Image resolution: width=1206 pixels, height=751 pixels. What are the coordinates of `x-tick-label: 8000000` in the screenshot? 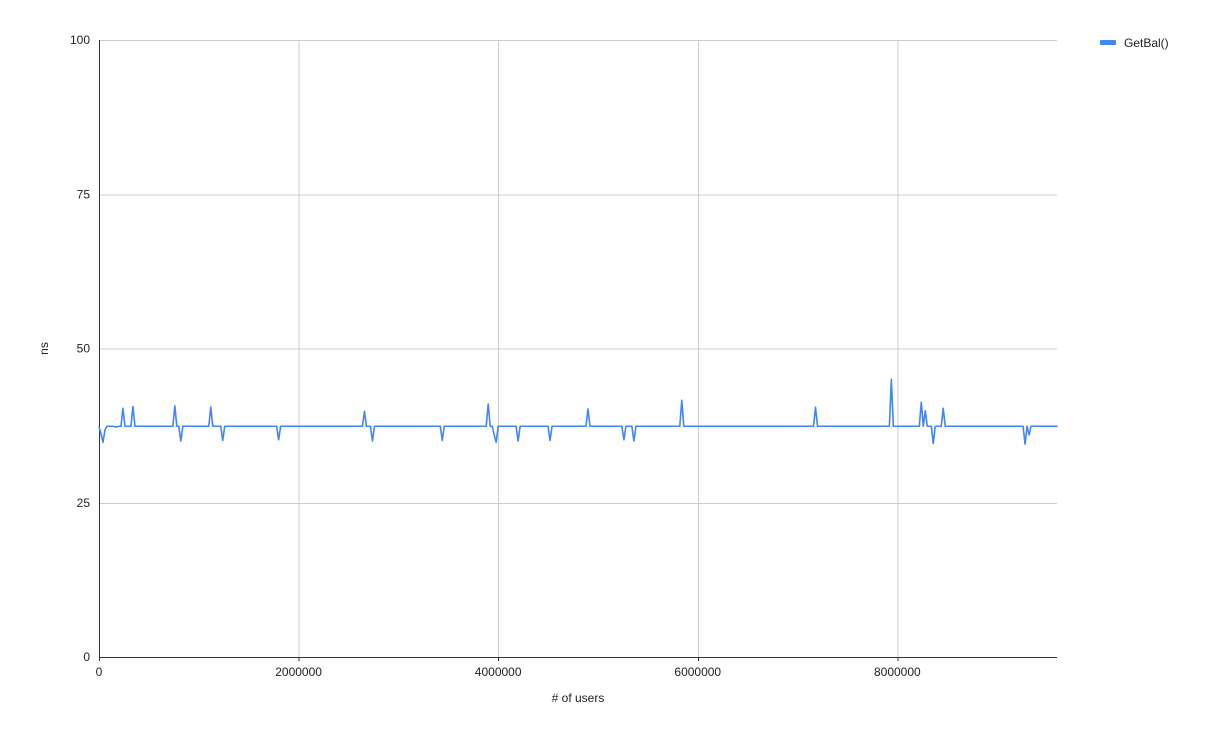 It's located at (897, 672).